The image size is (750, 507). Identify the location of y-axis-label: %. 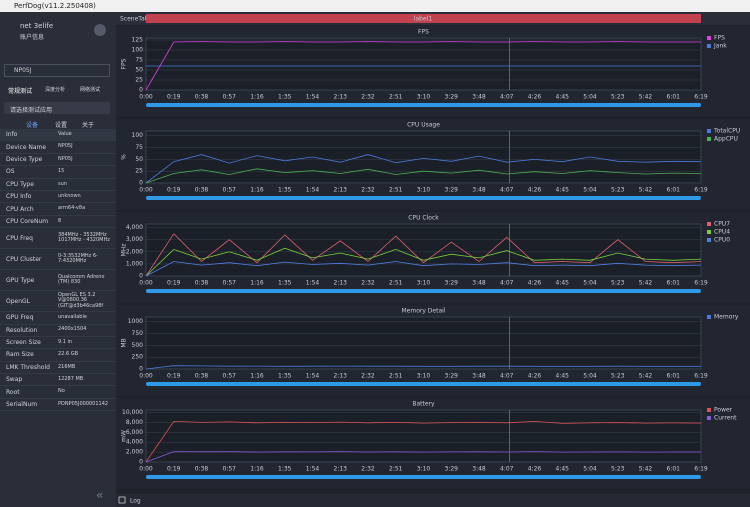
(124, 157).